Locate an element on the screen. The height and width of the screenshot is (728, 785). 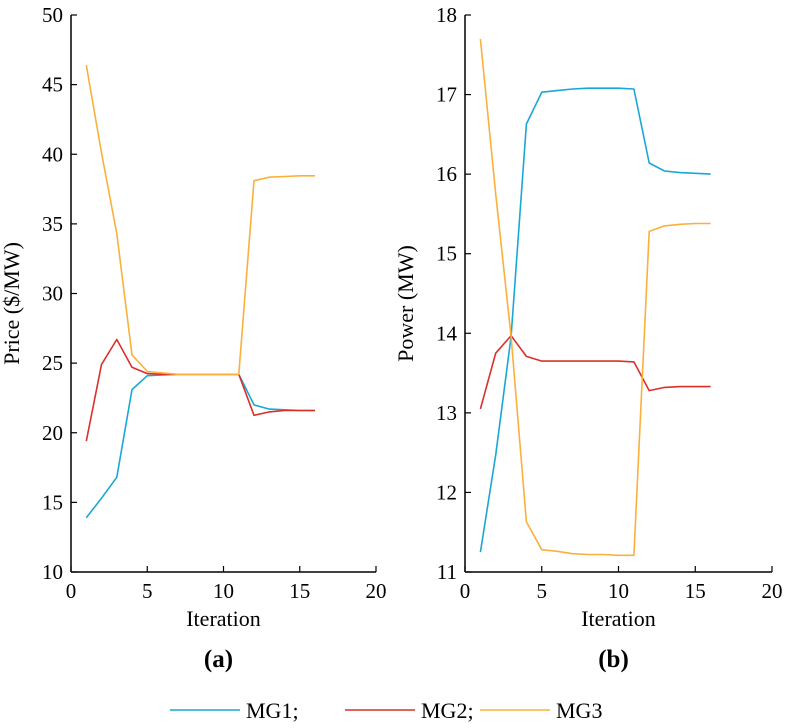
y-tick-label: 18 is located at coordinates (446, 15).